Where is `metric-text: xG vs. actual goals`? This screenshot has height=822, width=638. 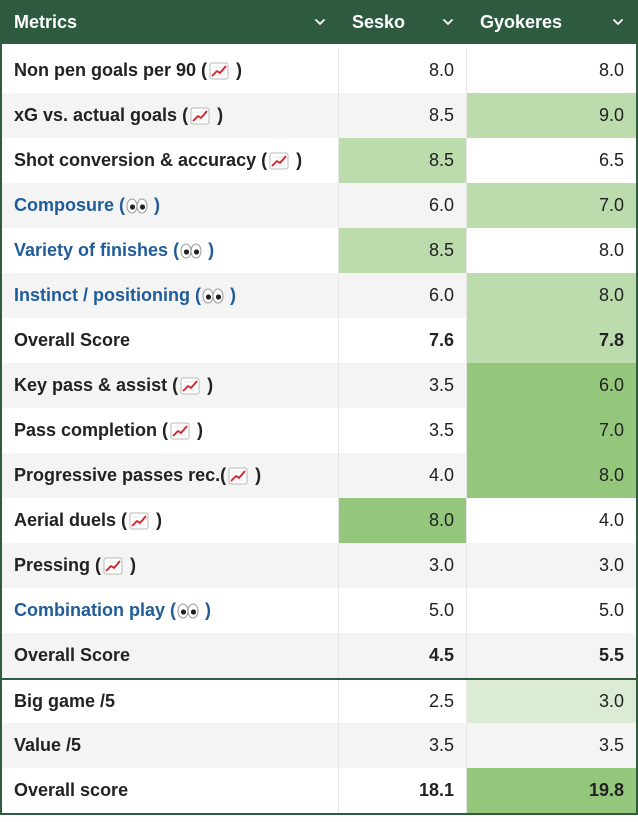
metric-text: xG vs. actual goals is located at coordinates (96, 115).